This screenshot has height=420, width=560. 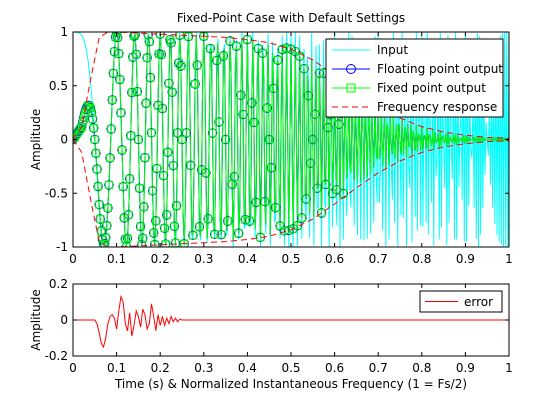 What do you see at coordinates (421, 259) in the screenshot?
I see `top-xtick-label: 0.8` at bounding box center [421, 259].